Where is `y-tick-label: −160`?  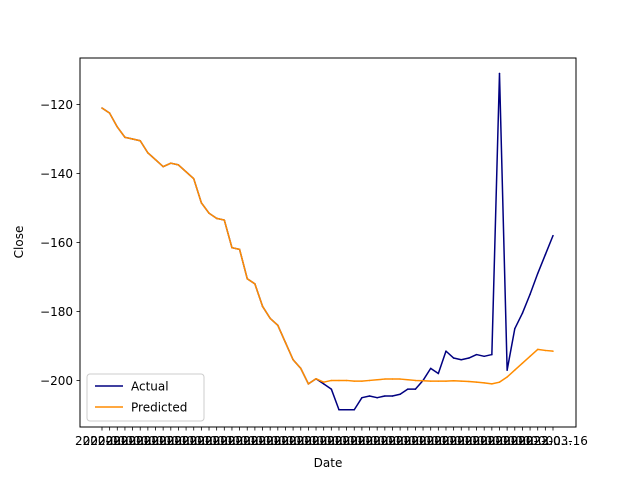 y-tick-label: −160 is located at coordinates (56, 243).